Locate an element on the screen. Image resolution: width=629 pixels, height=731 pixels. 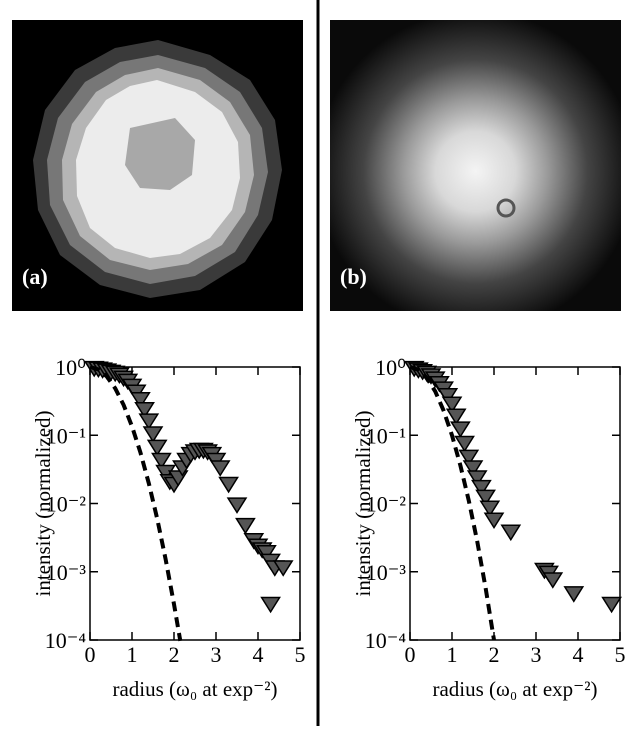
panel-label: (a) is located at coordinates (35, 276).